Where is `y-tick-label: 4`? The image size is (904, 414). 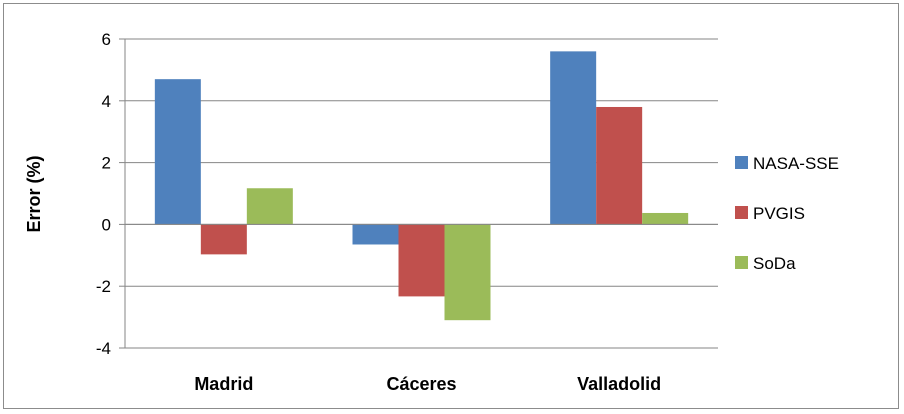
y-tick-label: 4 is located at coordinates (106, 101).